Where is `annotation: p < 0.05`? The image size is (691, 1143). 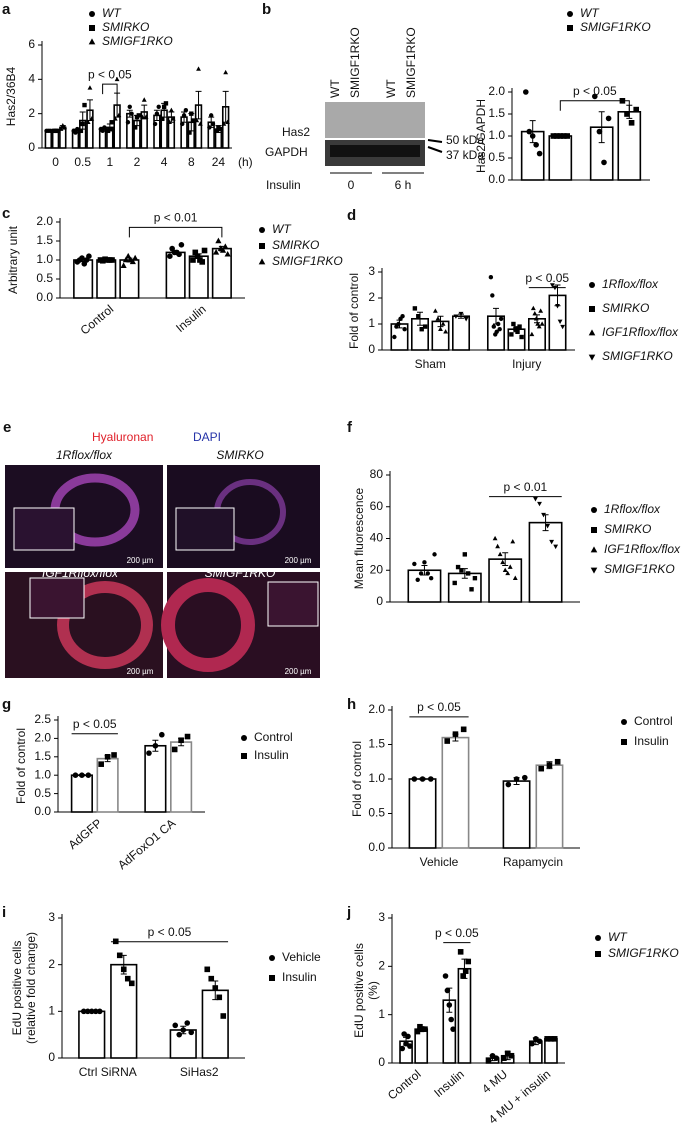
annotation: p < 0.05 is located at coordinates (547, 278).